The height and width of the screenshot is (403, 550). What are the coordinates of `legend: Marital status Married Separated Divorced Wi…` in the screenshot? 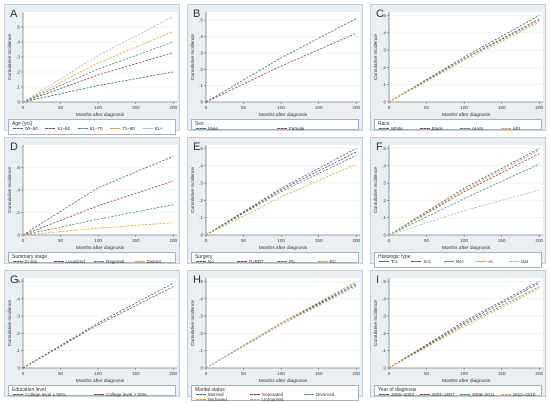 It's located at (275, 393).